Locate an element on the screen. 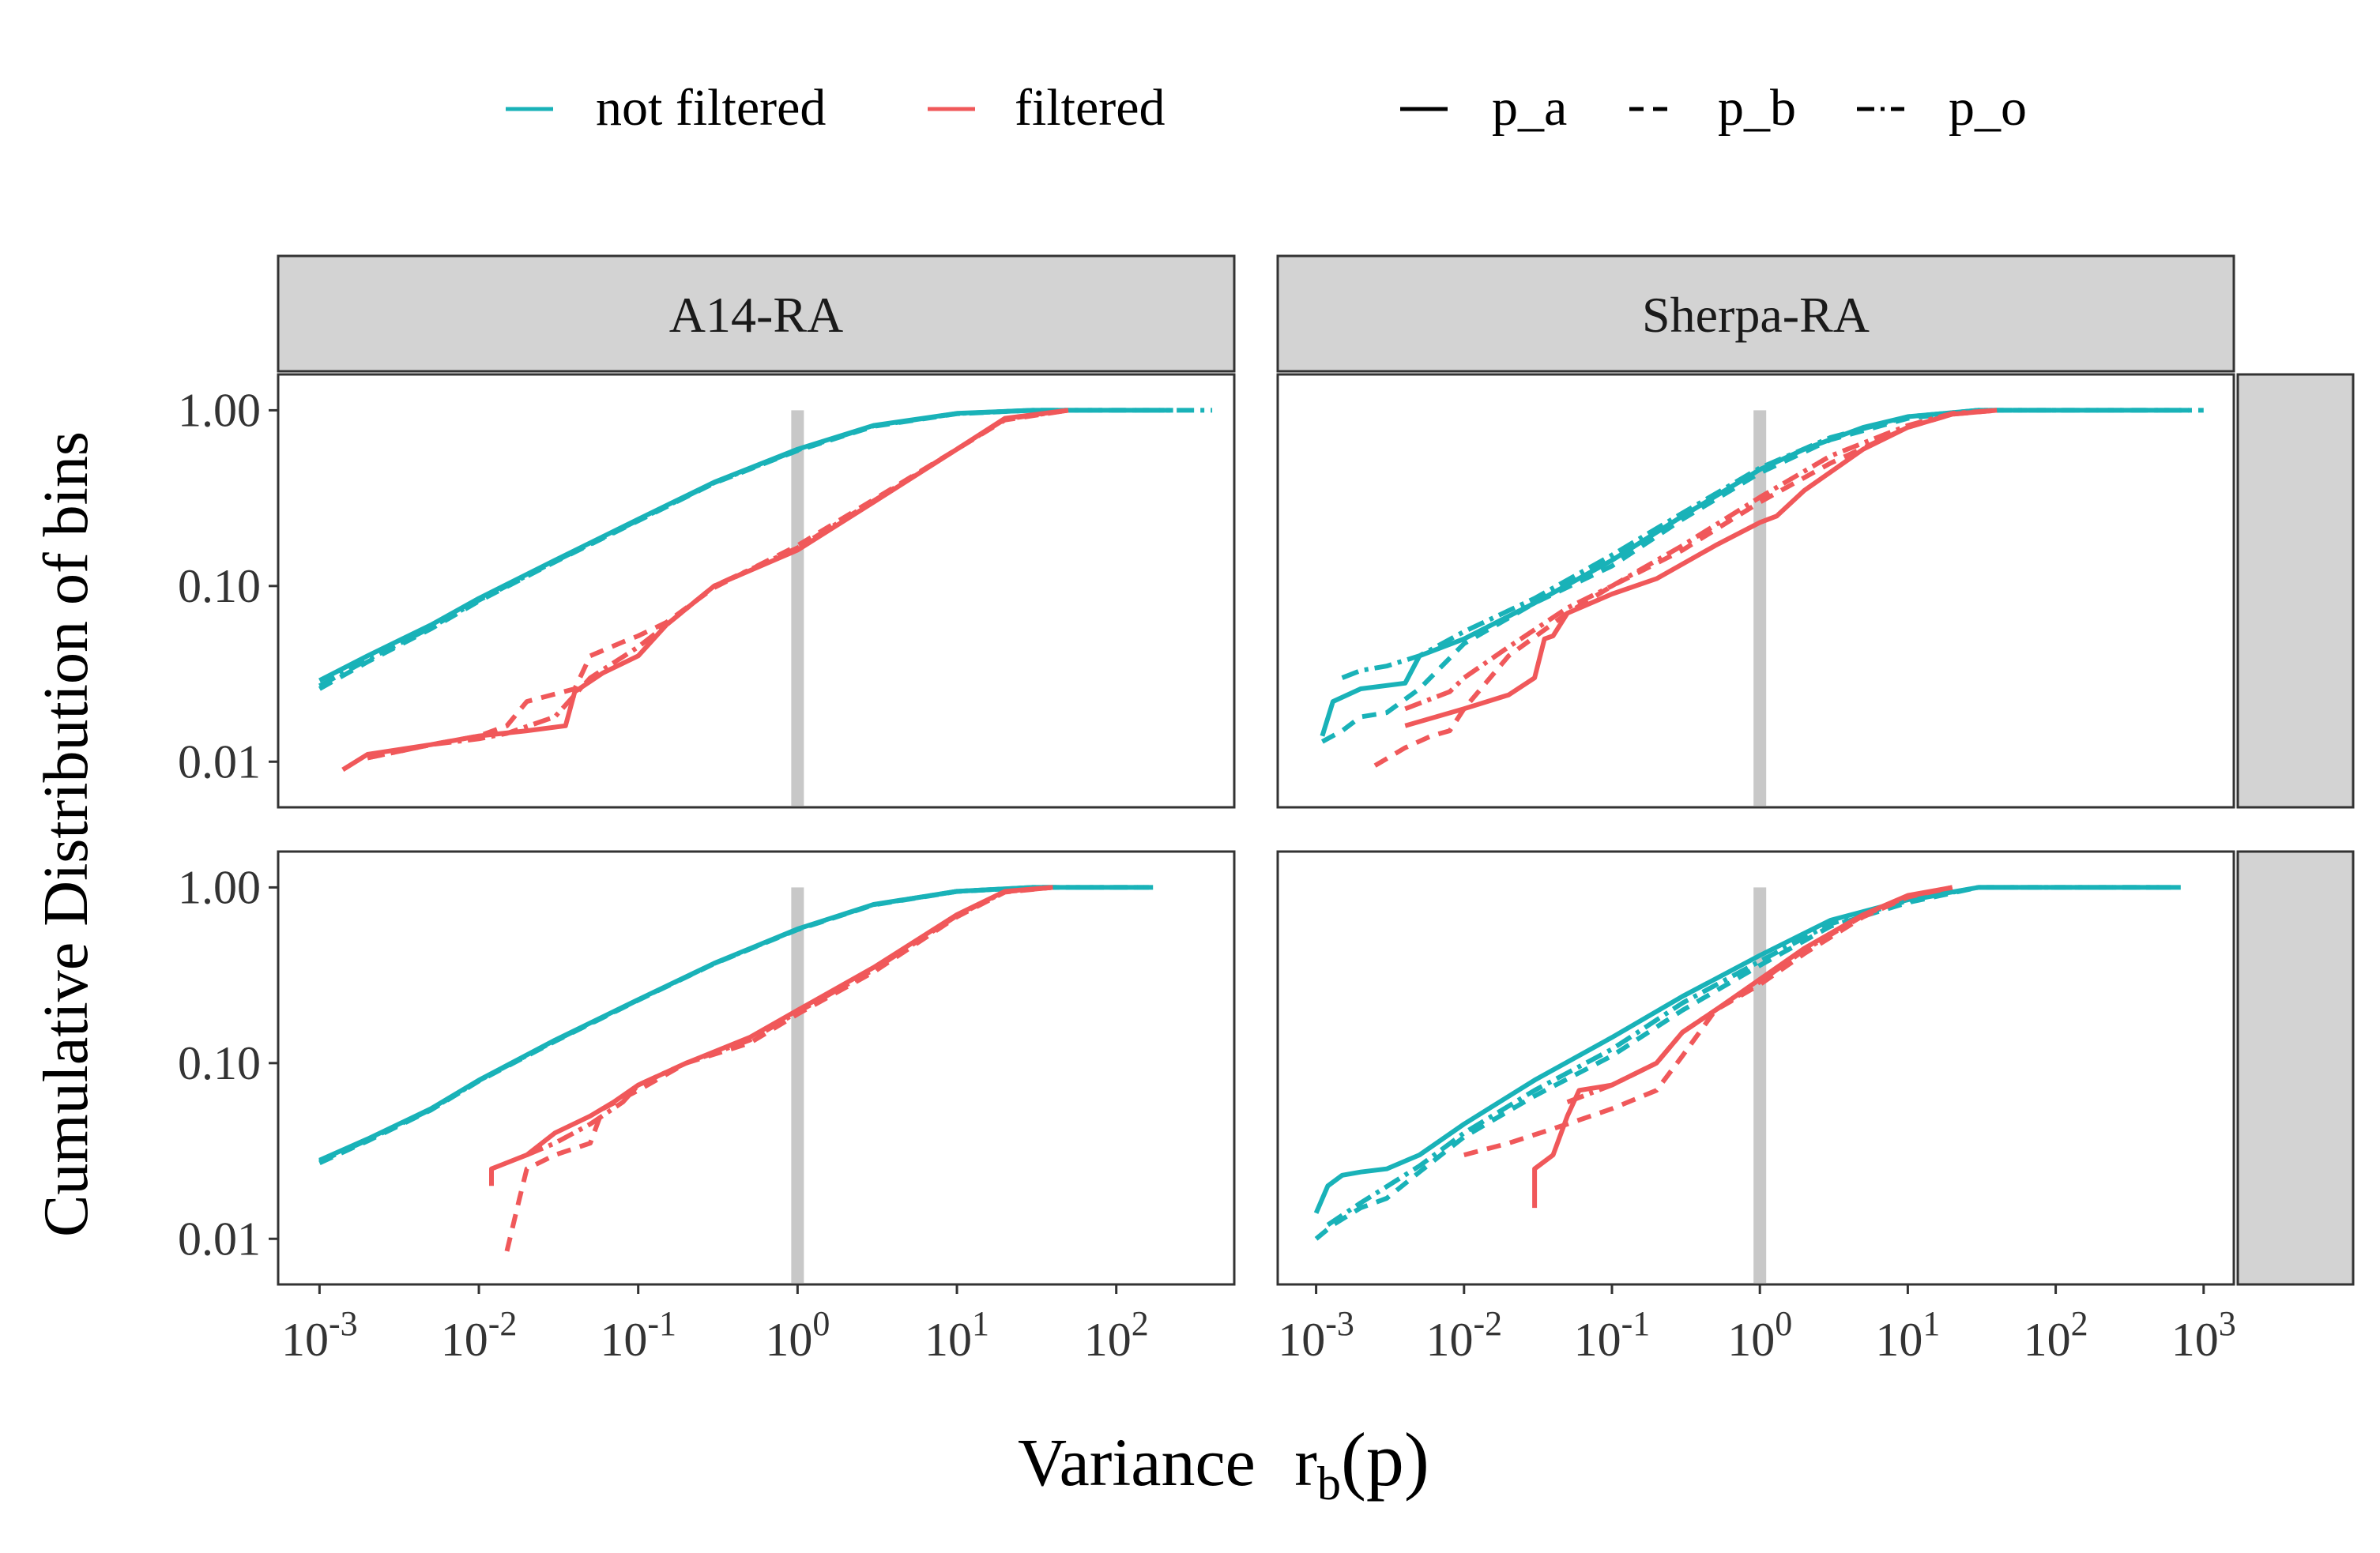 This screenshot has width=2380, height=1553. strip-column-sherpa: Sherpa-RA is located at coordinates (1755, 313).